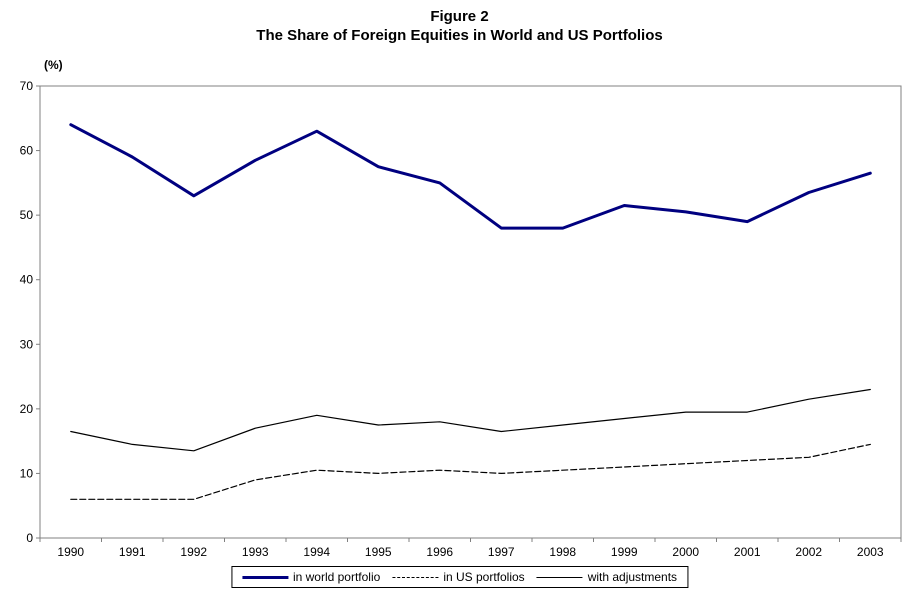 The width and height of the screenshot is (919, 613). What do you see at coordinates (415, 577) in the screenshot?
I see `legend-line-sample-us-portfolios` at bounding box center [415, 577].